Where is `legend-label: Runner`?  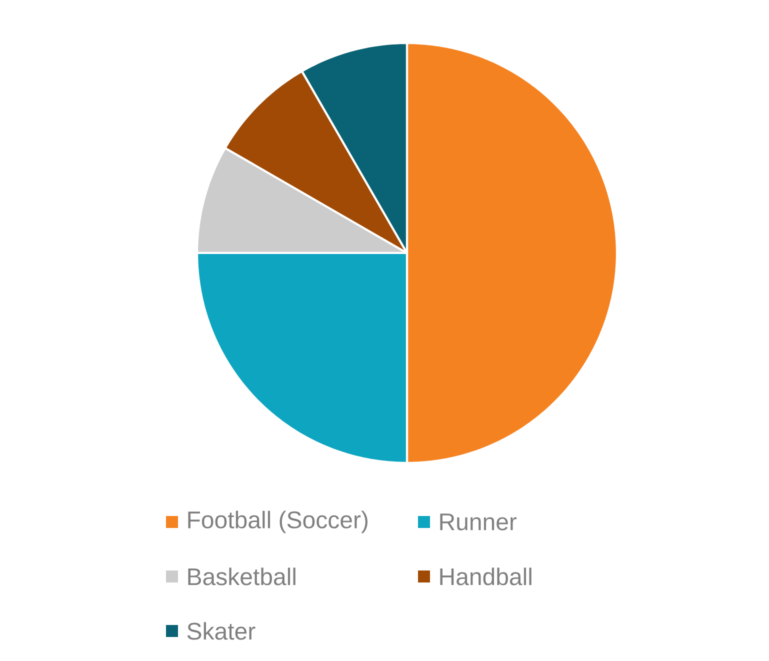
legend-label: Runner is located at coordinates (478, 522).